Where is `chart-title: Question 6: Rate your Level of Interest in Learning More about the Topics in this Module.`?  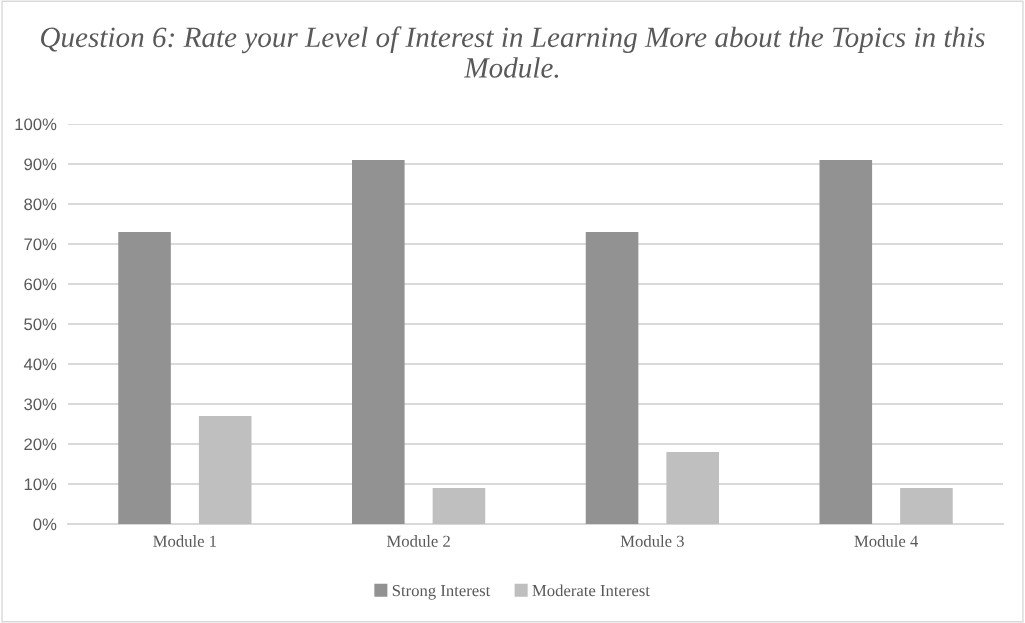
chart-title: Question 6: Rate your Level of Interest in Learning More about the Topics in this Module. is located at coordinates (513, 52).